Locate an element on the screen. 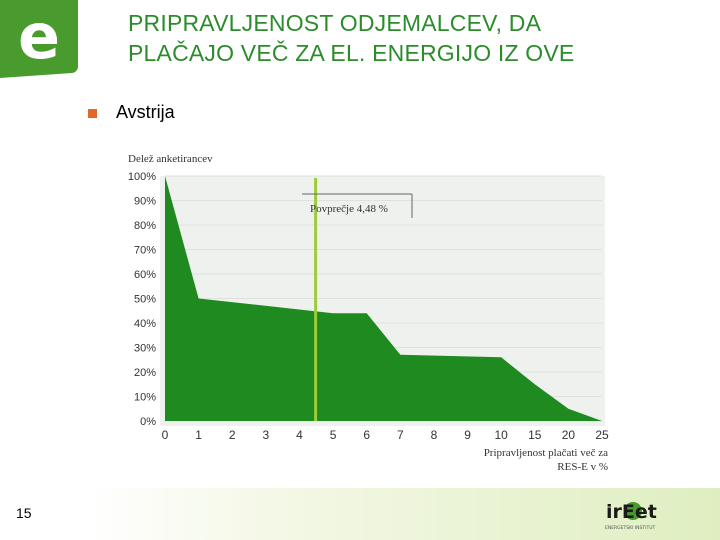  average-callout: Povprečje 4,48 % is located at coordinates (357, 205).